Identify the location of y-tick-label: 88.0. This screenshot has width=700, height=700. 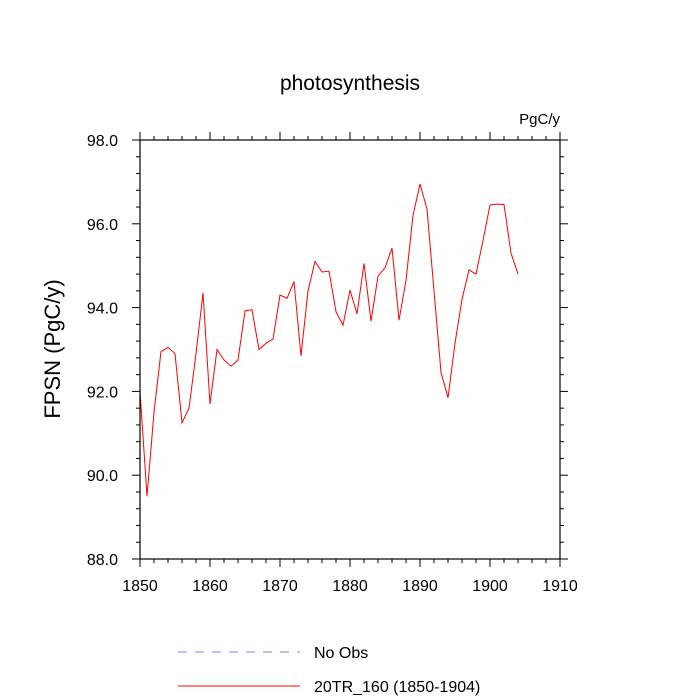
(102, 560).